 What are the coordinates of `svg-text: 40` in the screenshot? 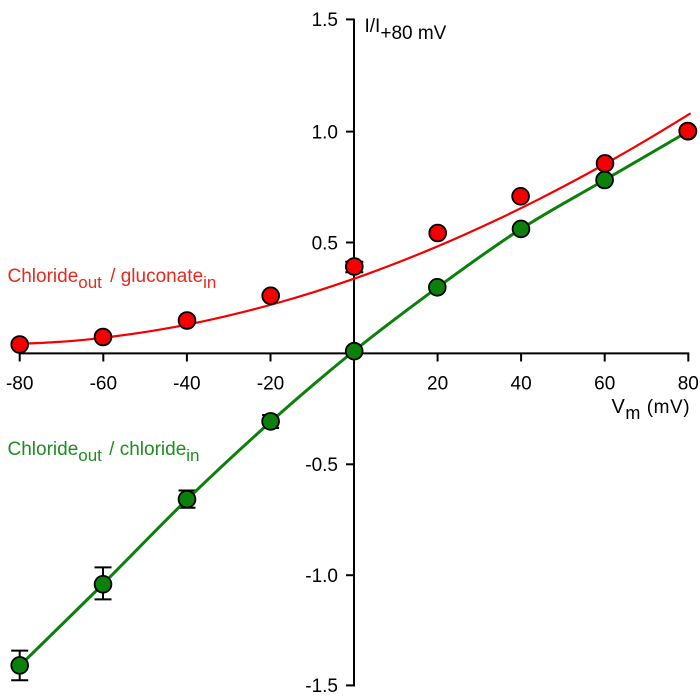 It's located at (521, 384).